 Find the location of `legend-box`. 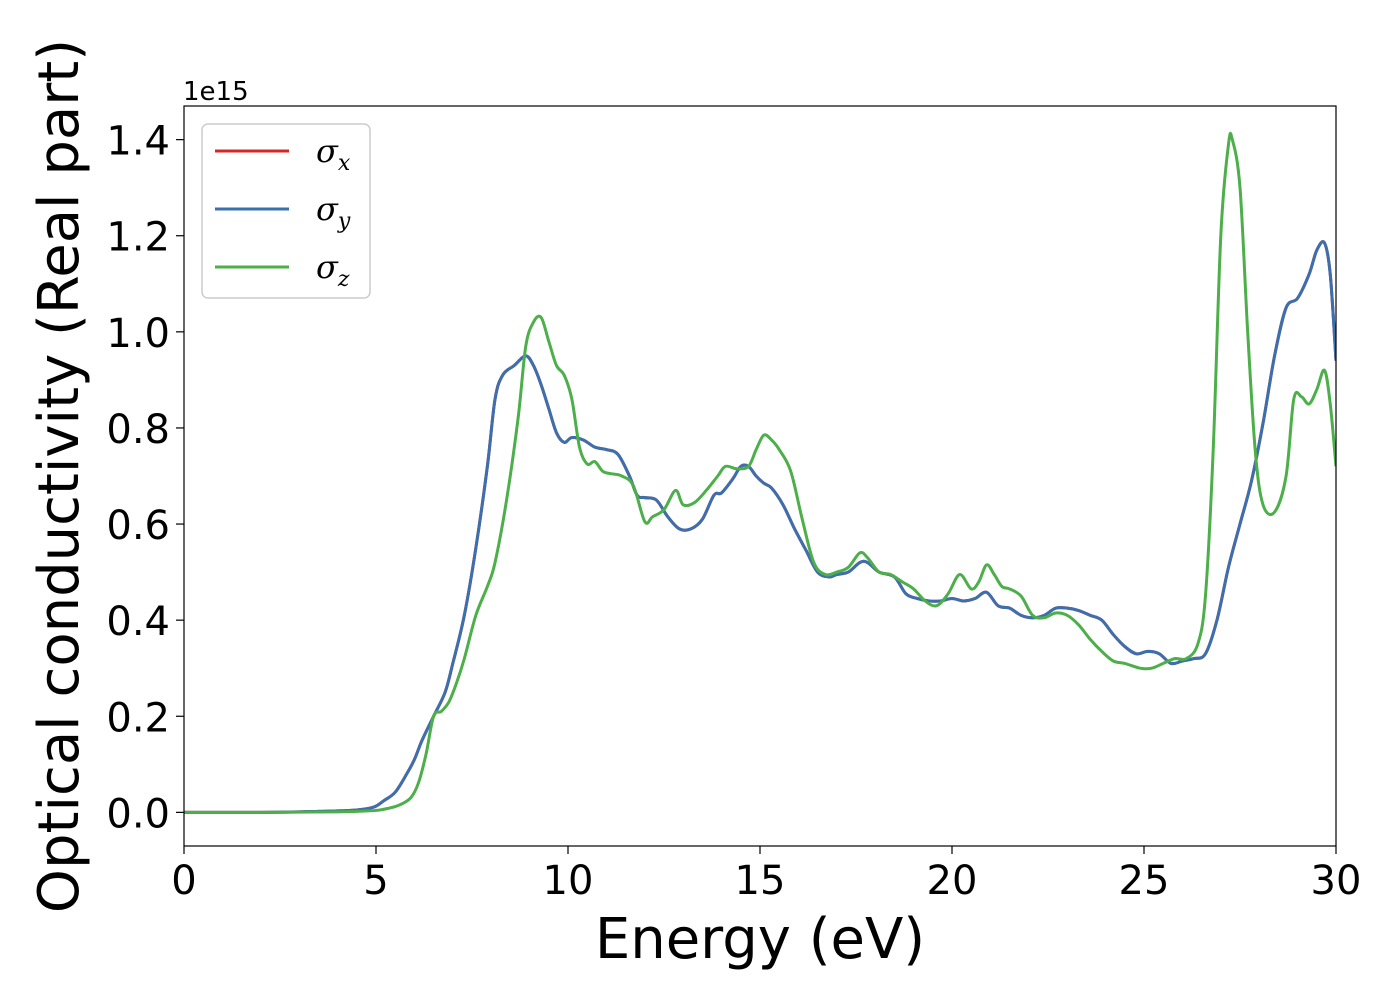

legend-box is located at coordinates (286, 211).